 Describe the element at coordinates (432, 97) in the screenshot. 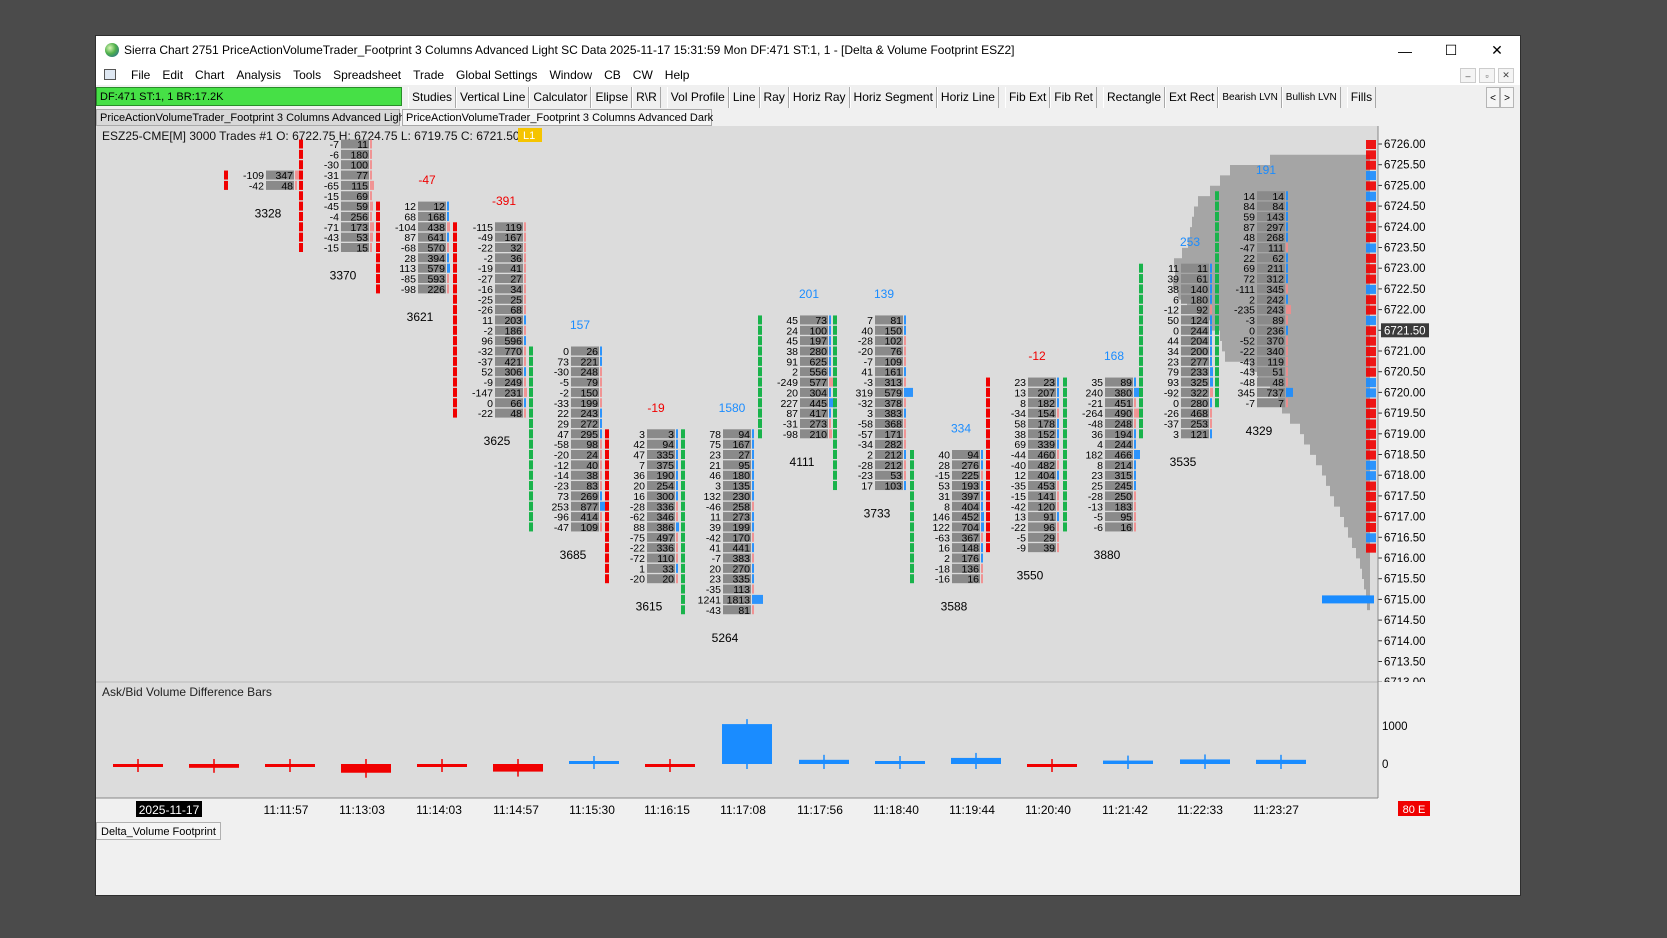

I see `studies-button: Studies` at that location.